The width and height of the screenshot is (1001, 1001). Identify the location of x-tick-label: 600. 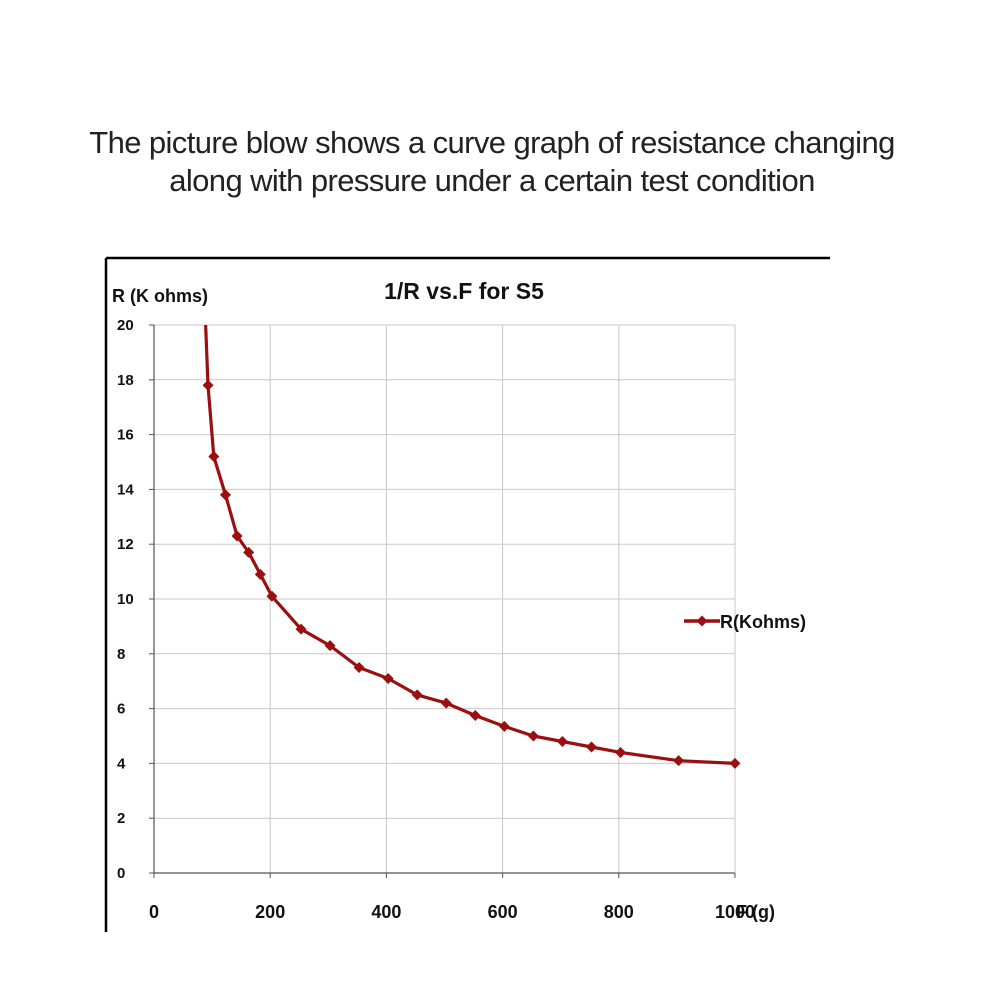
(503, 912).